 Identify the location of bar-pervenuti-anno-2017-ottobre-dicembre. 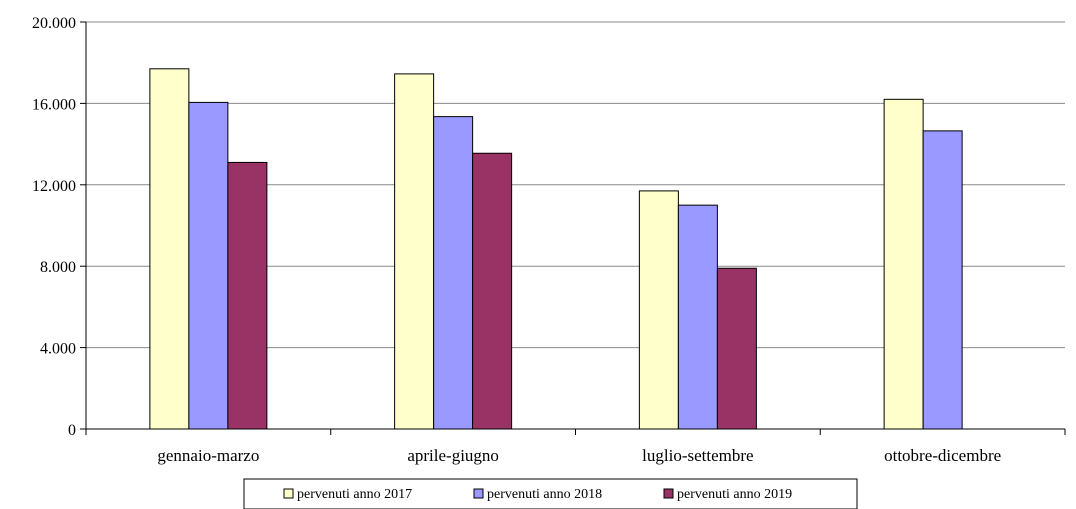
(903, 264).